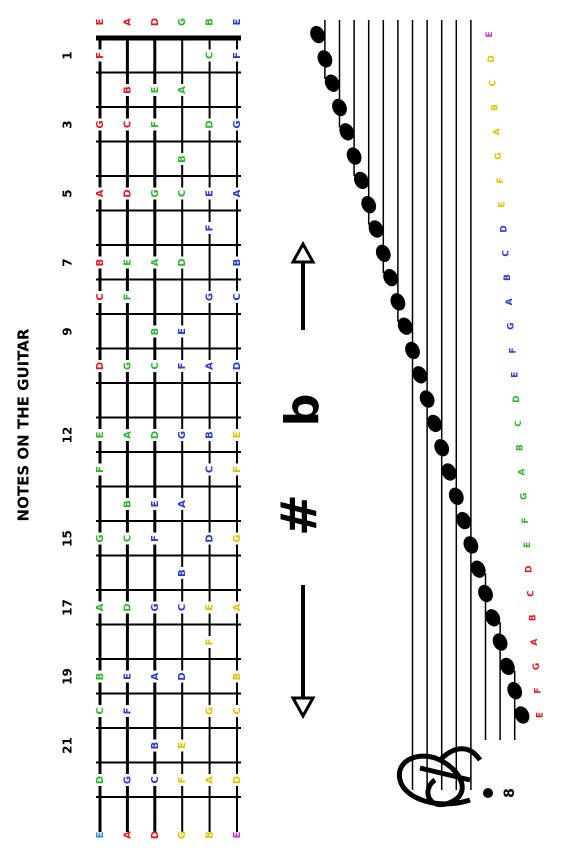 The image size is (571, 850). Describe the element at coordinates (523, 471) in the screenshot. I see `staff-note-label: A` at that location.